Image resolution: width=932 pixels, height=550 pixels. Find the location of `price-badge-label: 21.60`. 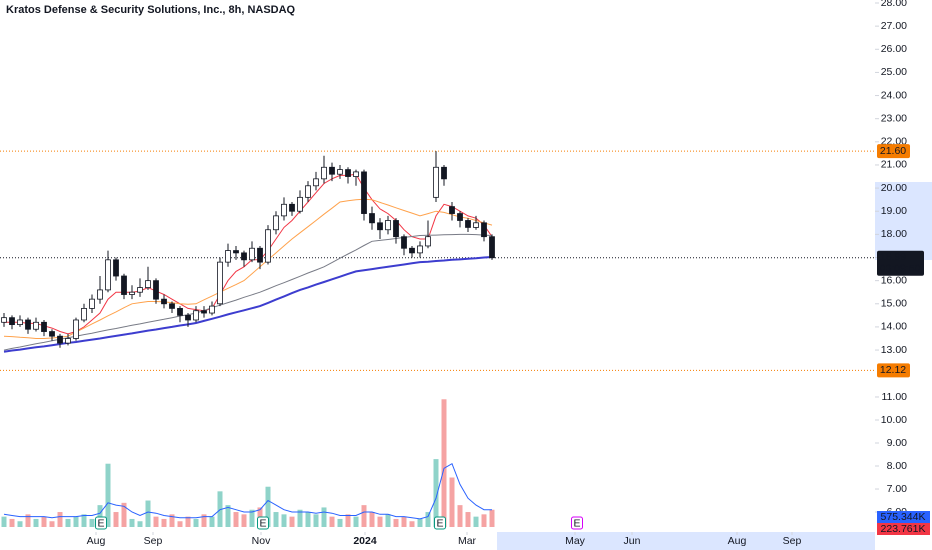

price-badge-label: 21.60 is located at coordinates (893, 151).